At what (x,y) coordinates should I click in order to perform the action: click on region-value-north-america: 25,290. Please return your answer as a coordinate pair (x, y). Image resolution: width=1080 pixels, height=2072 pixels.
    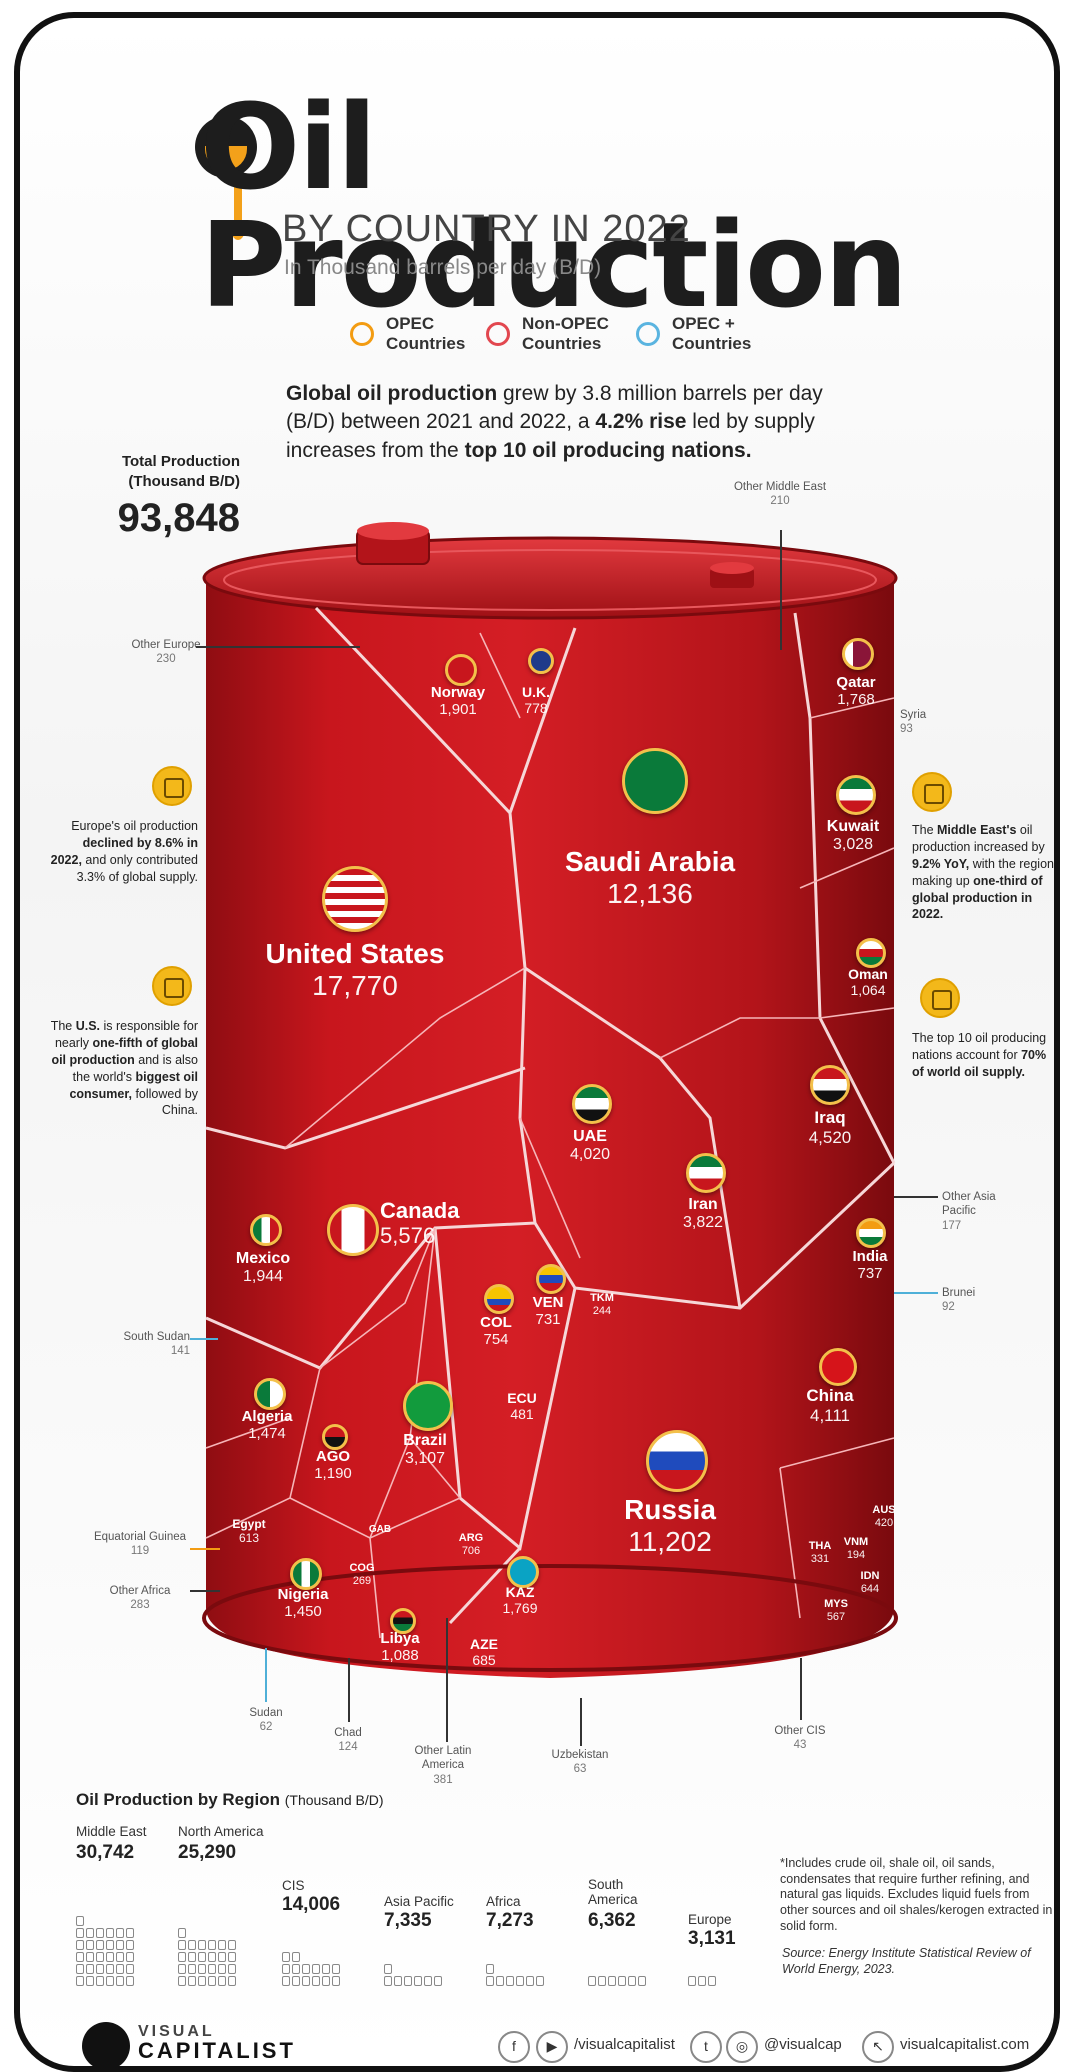
    Looking at the image, I should click on (207, 1852).